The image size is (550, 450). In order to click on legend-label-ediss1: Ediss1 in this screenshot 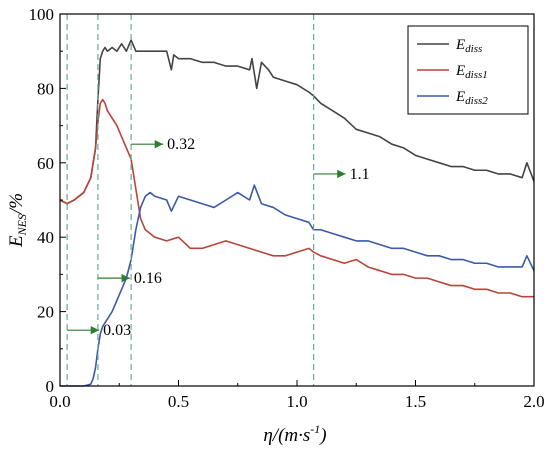, I will do `click(471, 72)`.